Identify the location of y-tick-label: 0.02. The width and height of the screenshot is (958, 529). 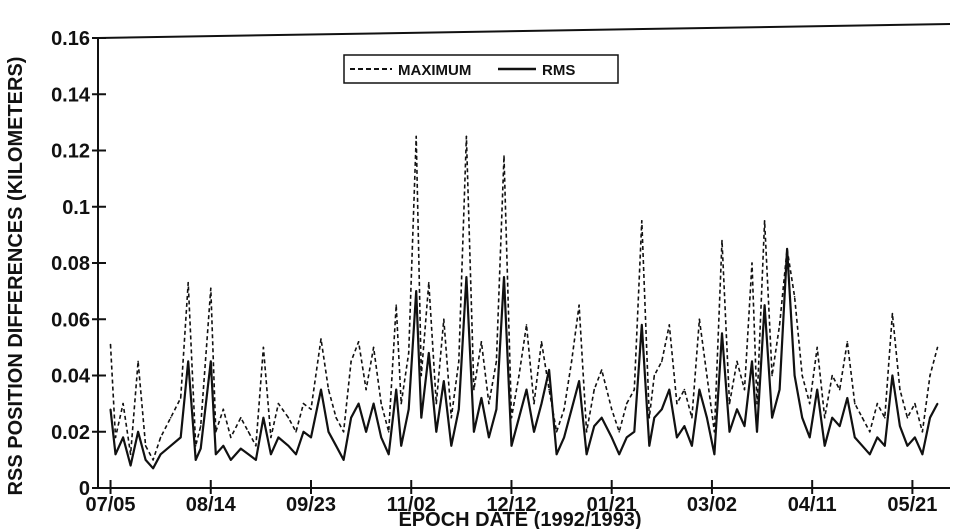
(70, 433).